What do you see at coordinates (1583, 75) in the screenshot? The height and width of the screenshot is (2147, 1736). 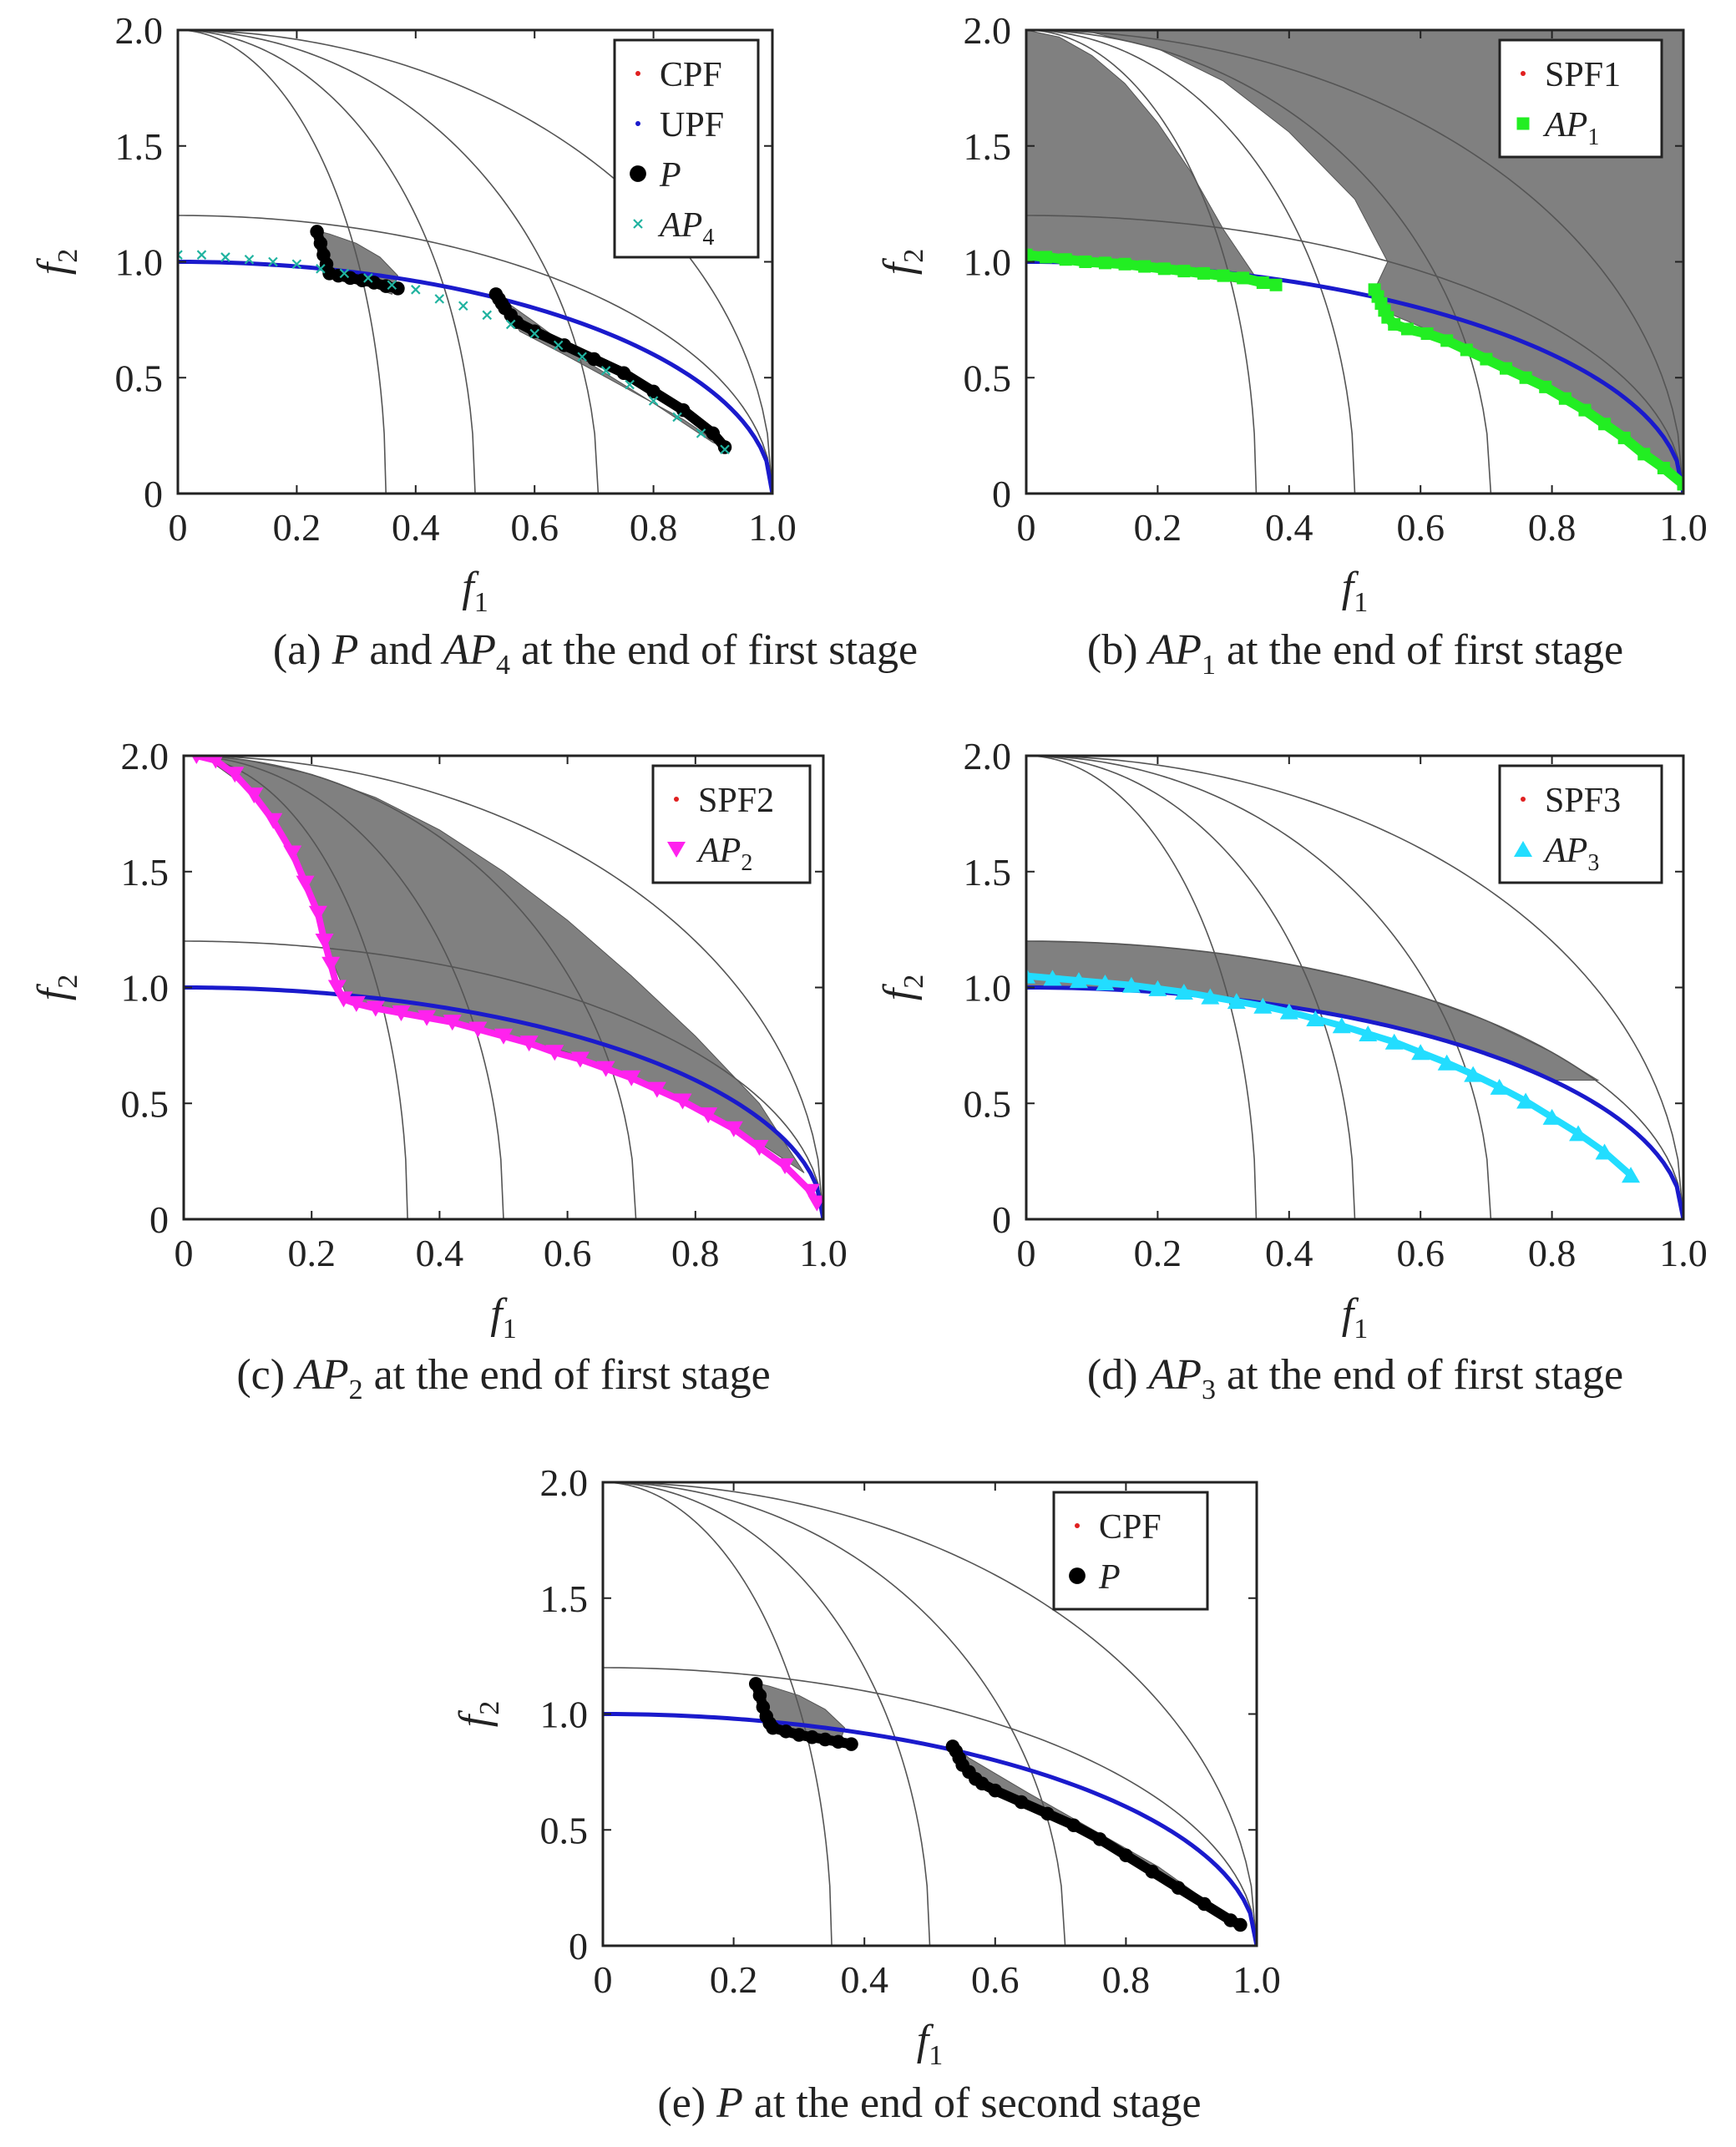 I see `legend-entry: SPF1` at bounding box center [1583, 75].